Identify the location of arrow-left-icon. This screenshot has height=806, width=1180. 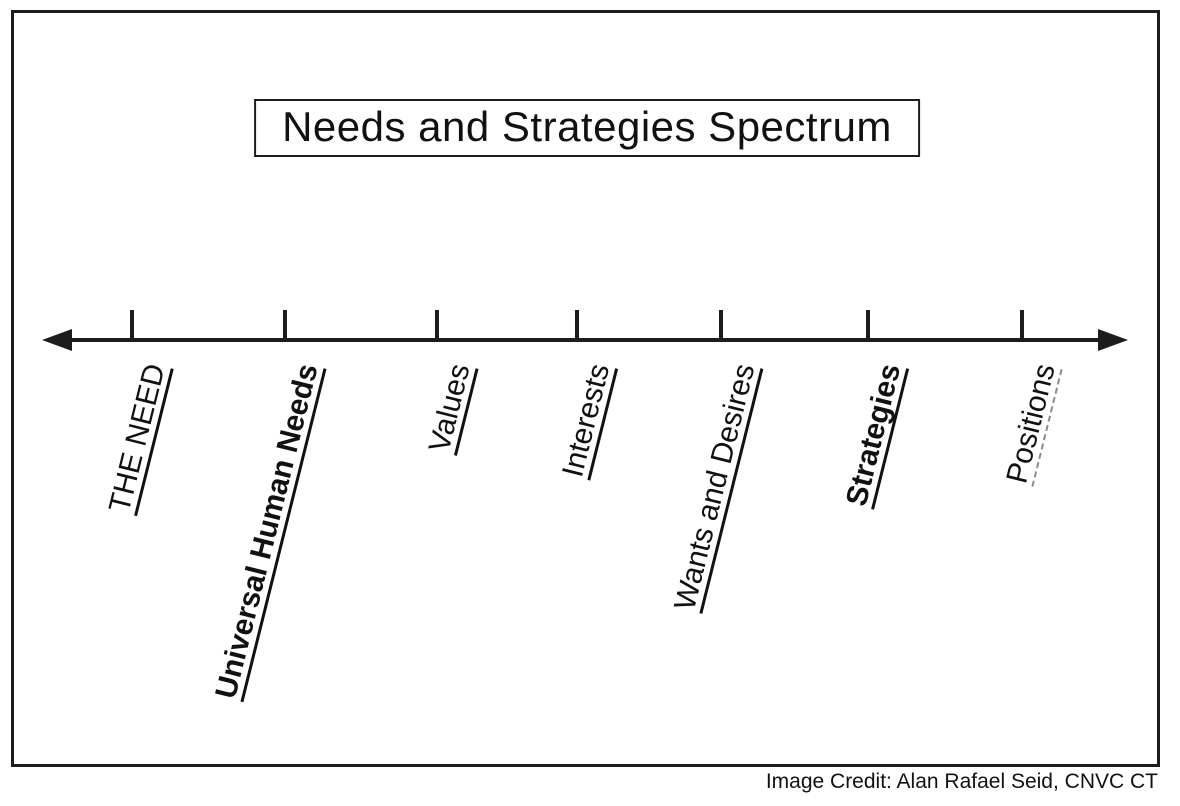
(57, 340).